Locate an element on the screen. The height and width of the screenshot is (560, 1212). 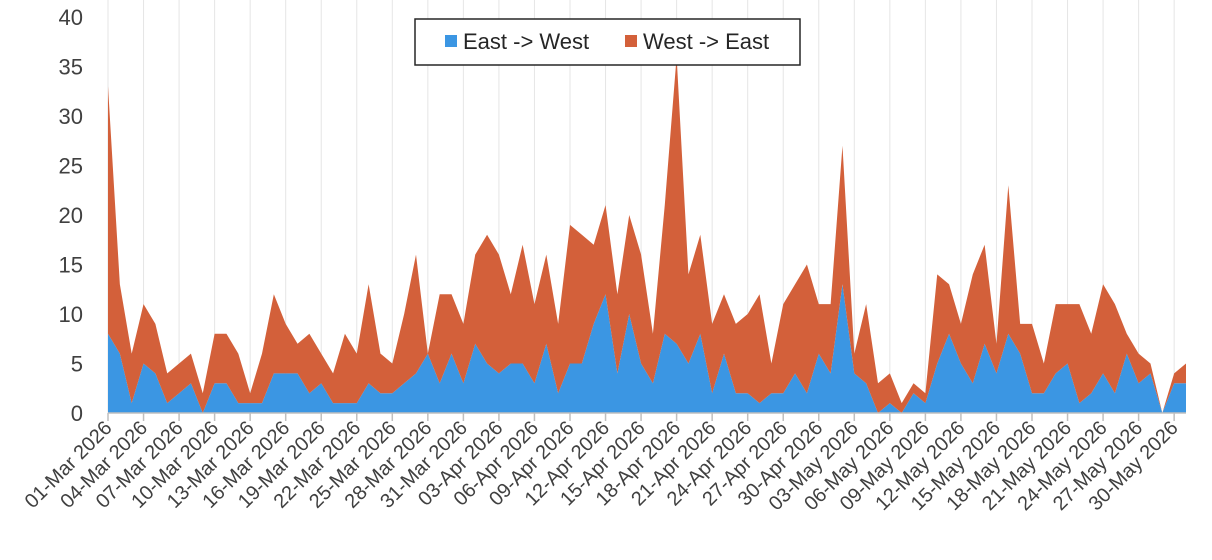
y-tick-label: 35 is located at coordinates (71, 67).